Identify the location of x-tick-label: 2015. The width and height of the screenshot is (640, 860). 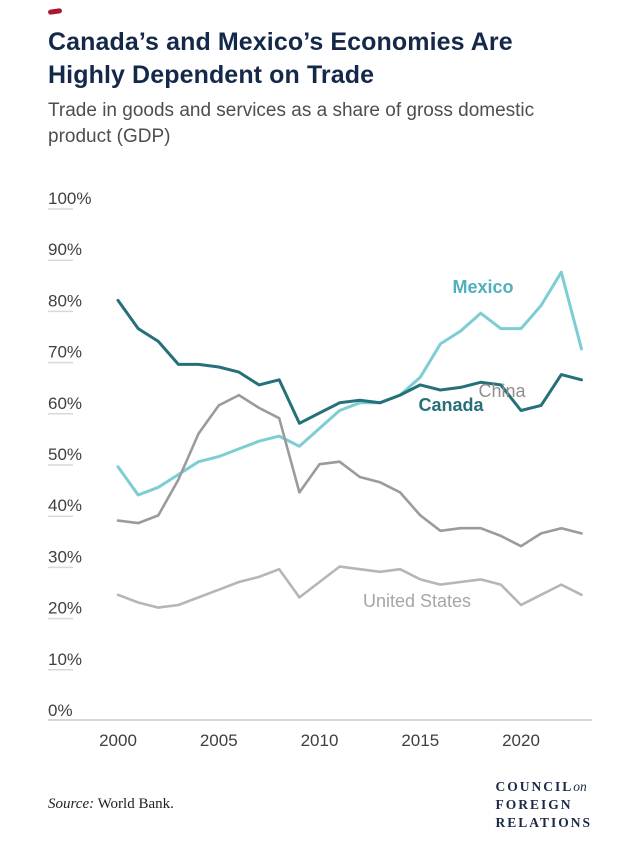
(420, 740).